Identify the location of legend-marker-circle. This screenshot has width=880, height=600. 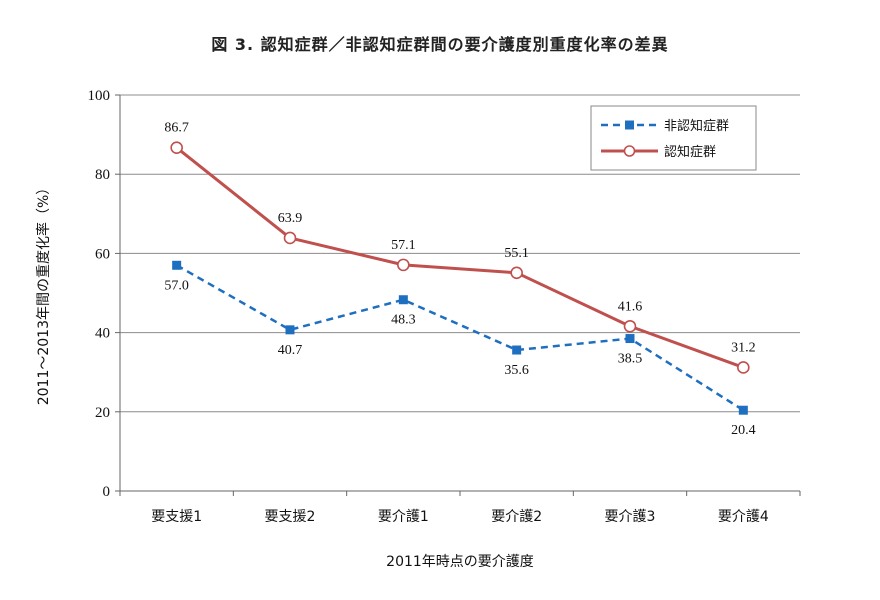
(629, 151).